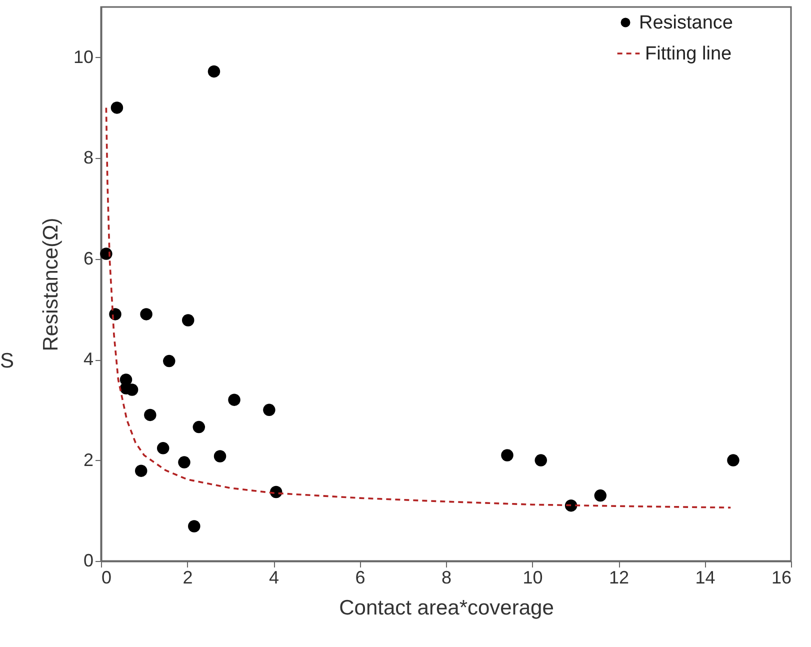 This screenshot has height=647, width=811. What do you see at coordinates (88, 258) in the screenshot?
I see `y-tick-label: 6` at bounding box center [88, 258].